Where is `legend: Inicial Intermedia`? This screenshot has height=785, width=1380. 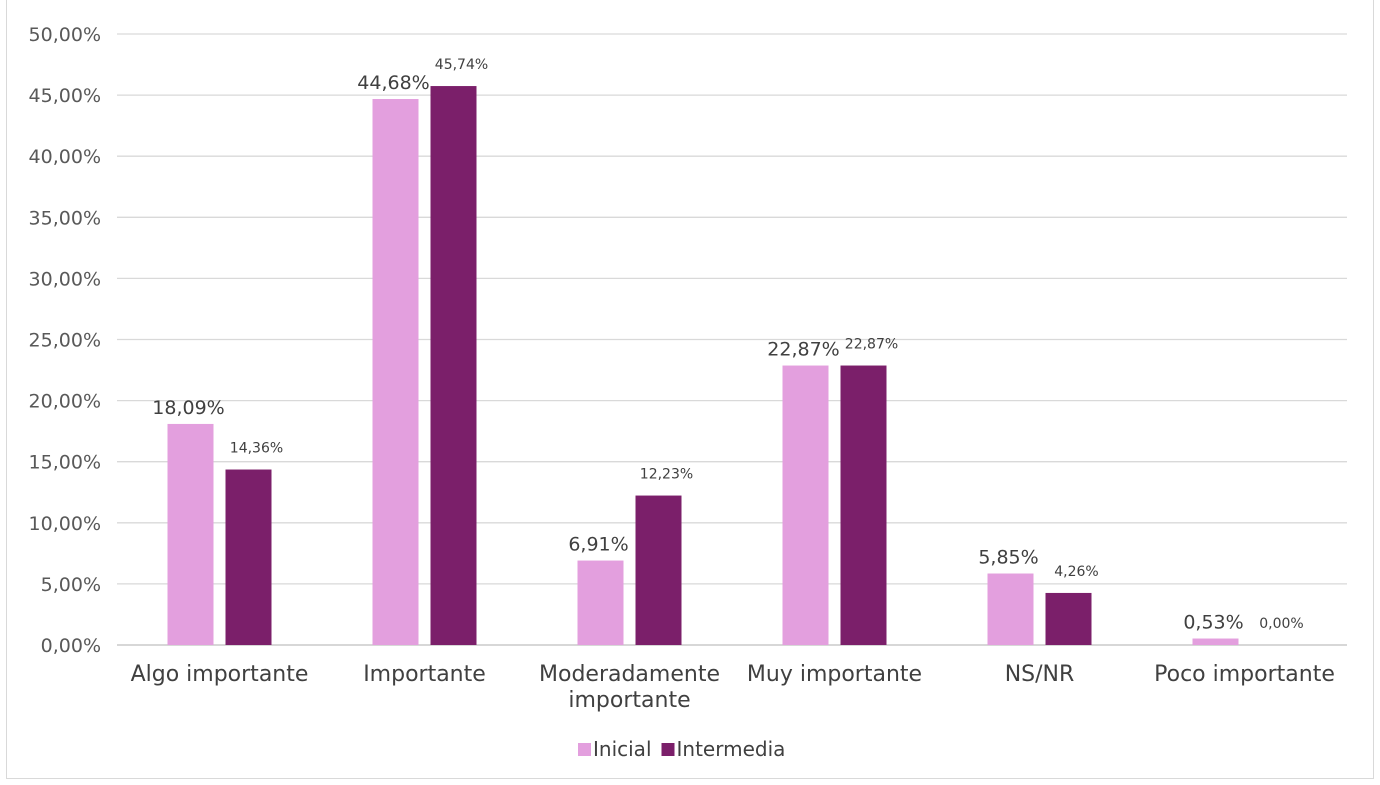
legend: Inicial Intermedia is located at coordinates (681, 749).